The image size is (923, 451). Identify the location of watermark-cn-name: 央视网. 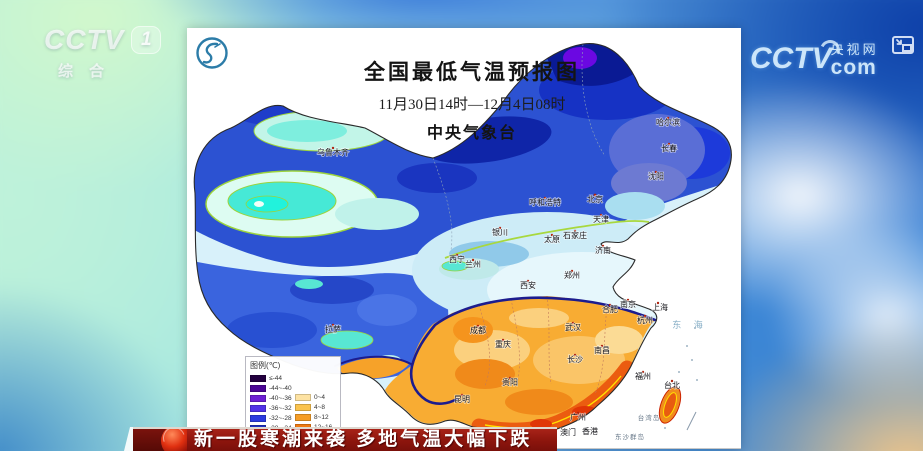
(854, 49).